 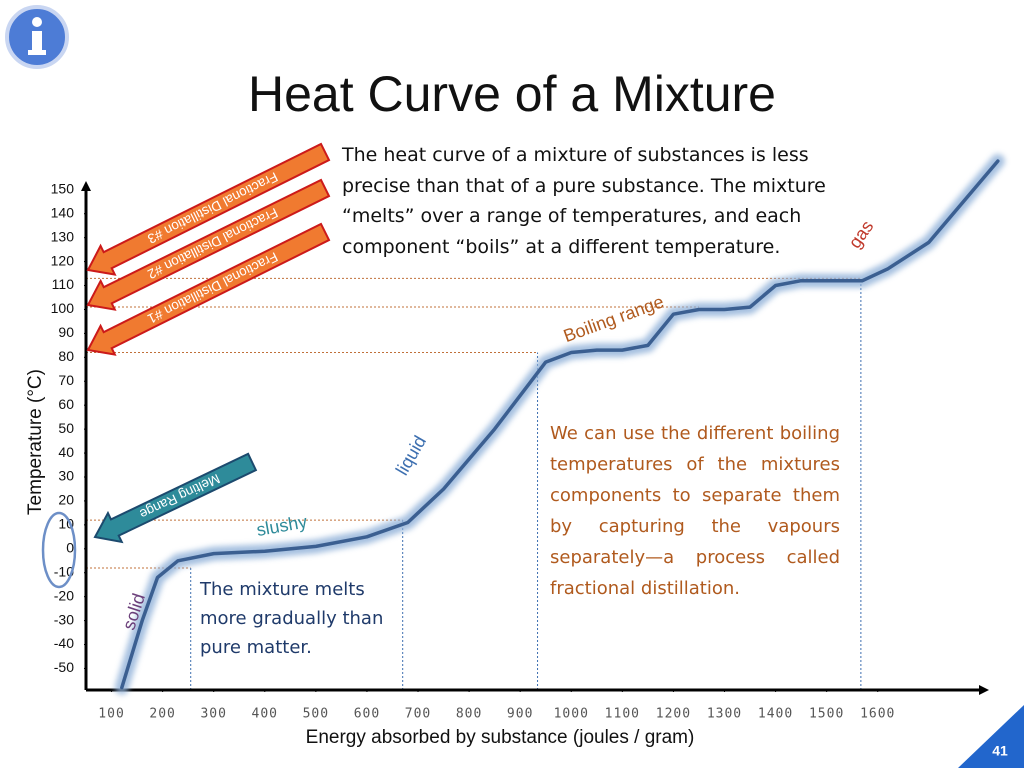 What do you see at coordinates (991, 736) in the screenshot?
I see `page-corner` at bounding box center [991, 736].